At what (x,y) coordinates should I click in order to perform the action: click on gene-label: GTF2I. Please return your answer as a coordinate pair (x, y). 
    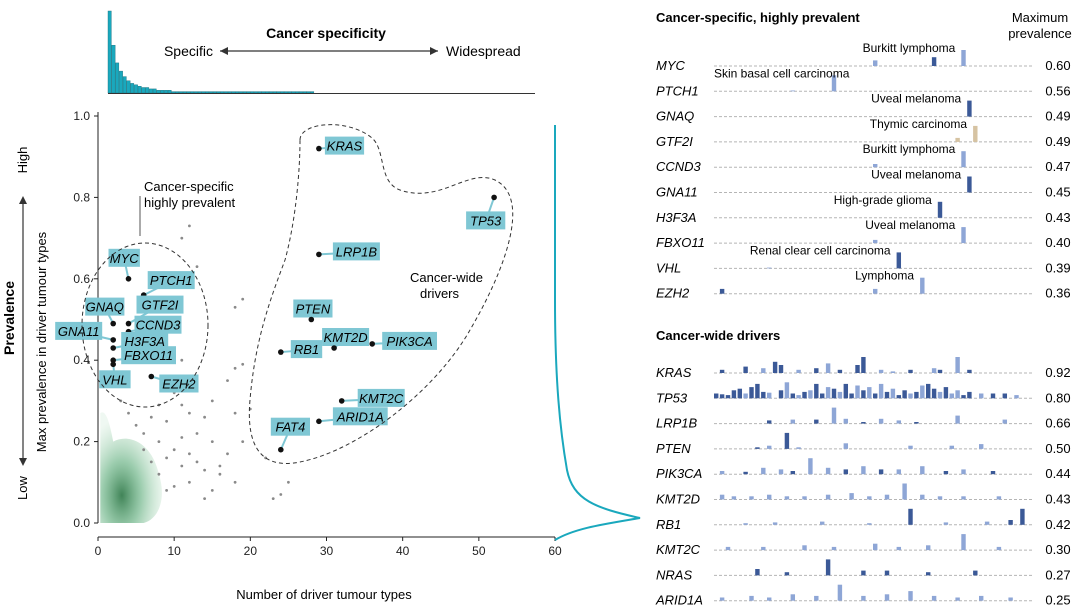
    Looking at the image, I should click on (160, 305).